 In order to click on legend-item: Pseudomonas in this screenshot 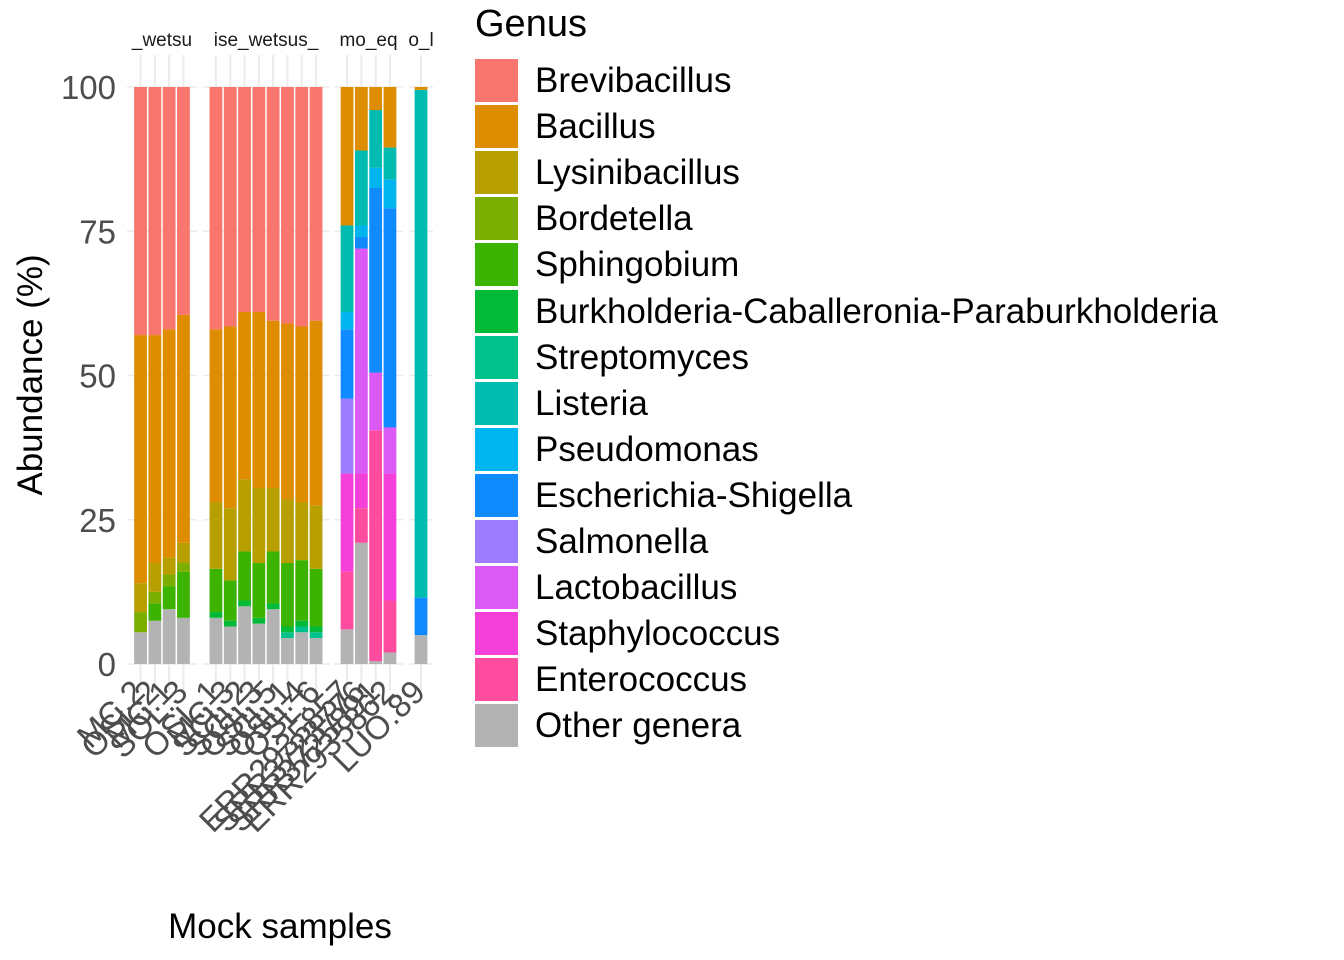, I will do `click(905, 450)`.